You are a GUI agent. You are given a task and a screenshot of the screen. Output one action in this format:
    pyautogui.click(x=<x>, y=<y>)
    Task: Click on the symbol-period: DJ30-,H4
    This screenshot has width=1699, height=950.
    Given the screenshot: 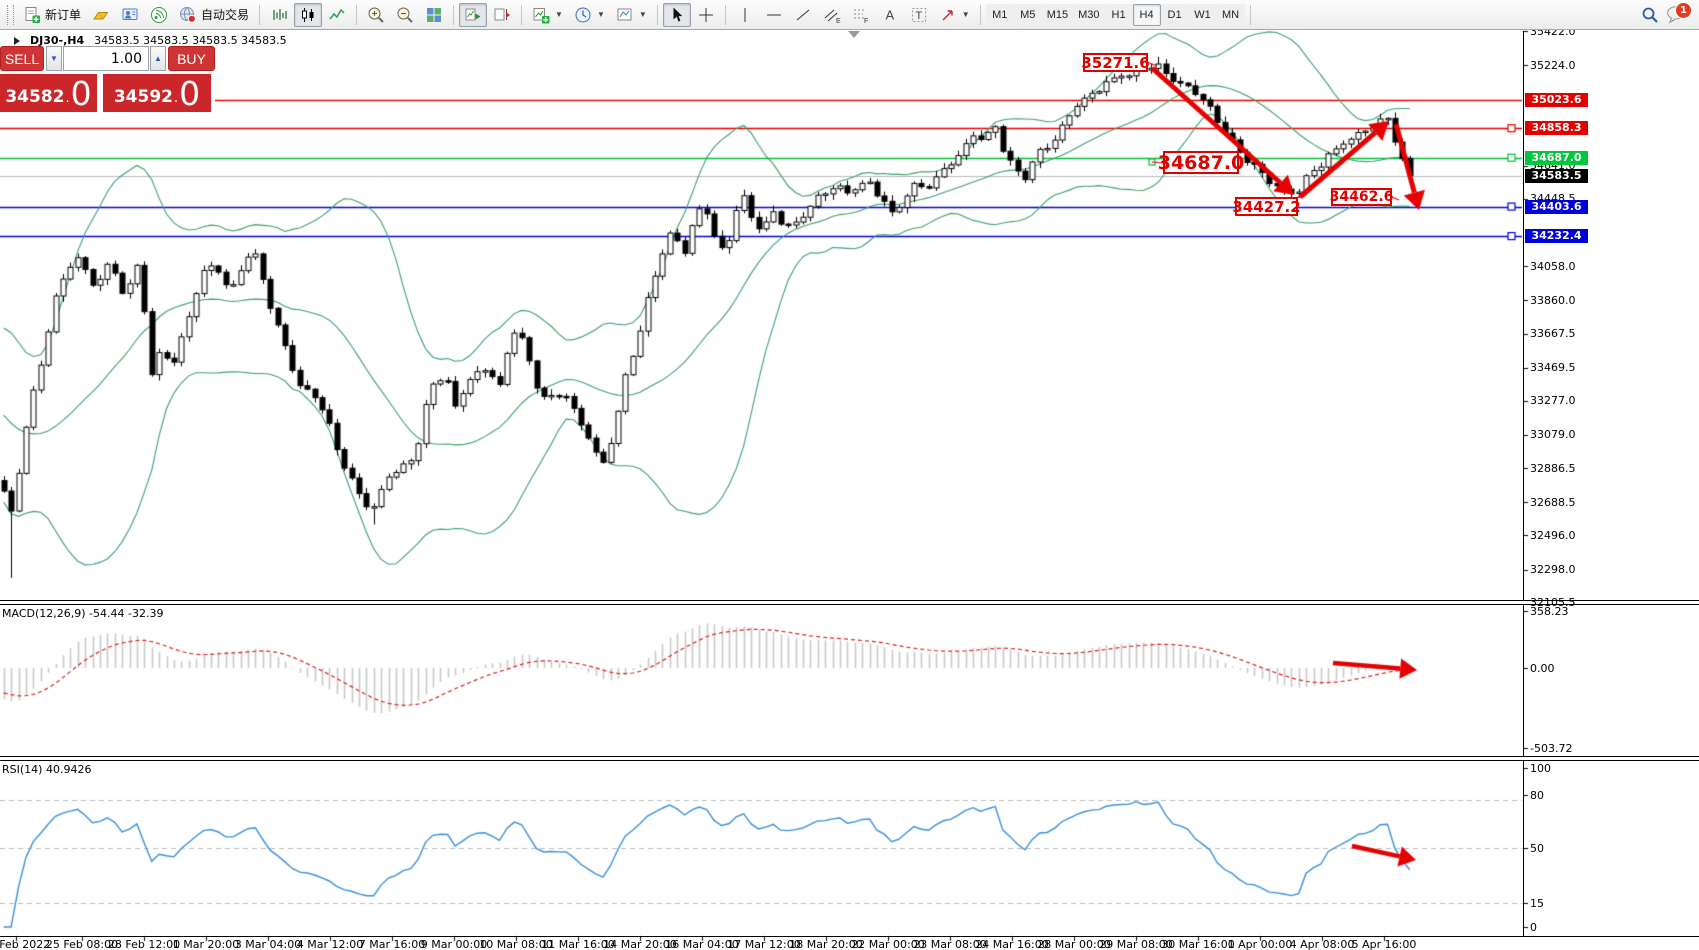 What is the action you would take?
    pyautogui.click(x=57, y=40)
    